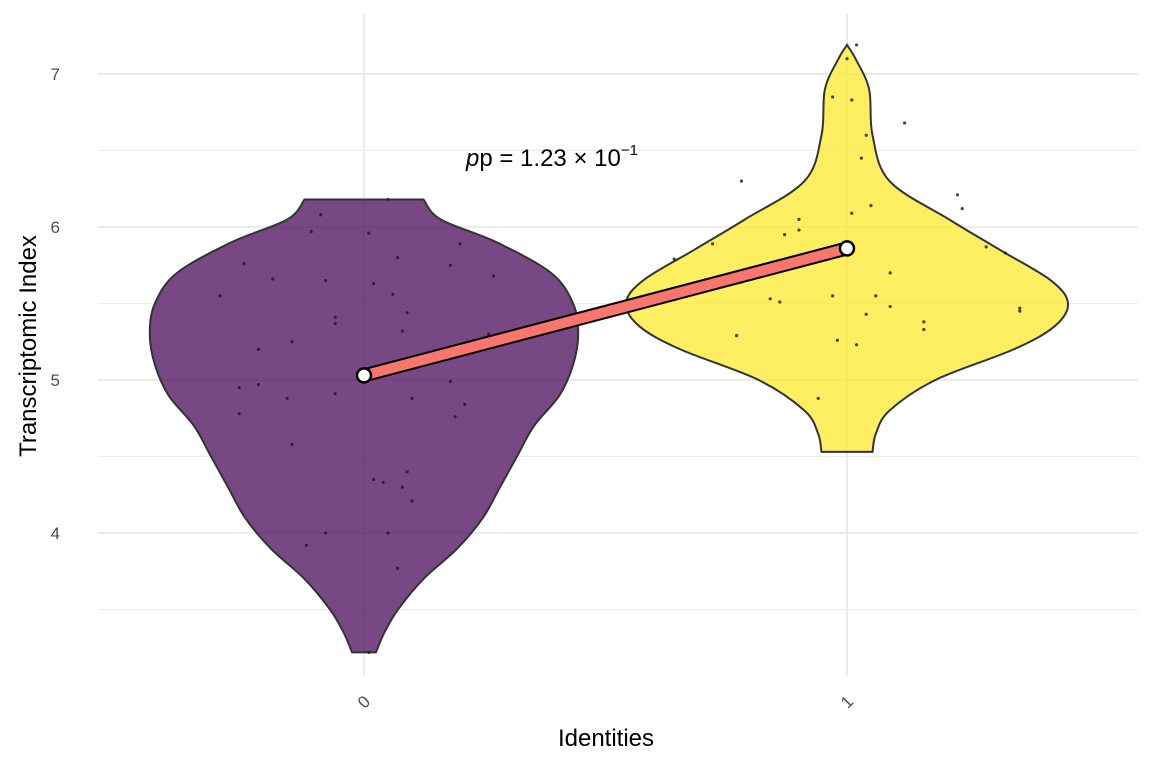 This screenshot has height=768, width=1152. What do you see at coordinates (55, 380) in the screenshot?
I see `y-tick-label: 5` at bounding box center [55, 380].